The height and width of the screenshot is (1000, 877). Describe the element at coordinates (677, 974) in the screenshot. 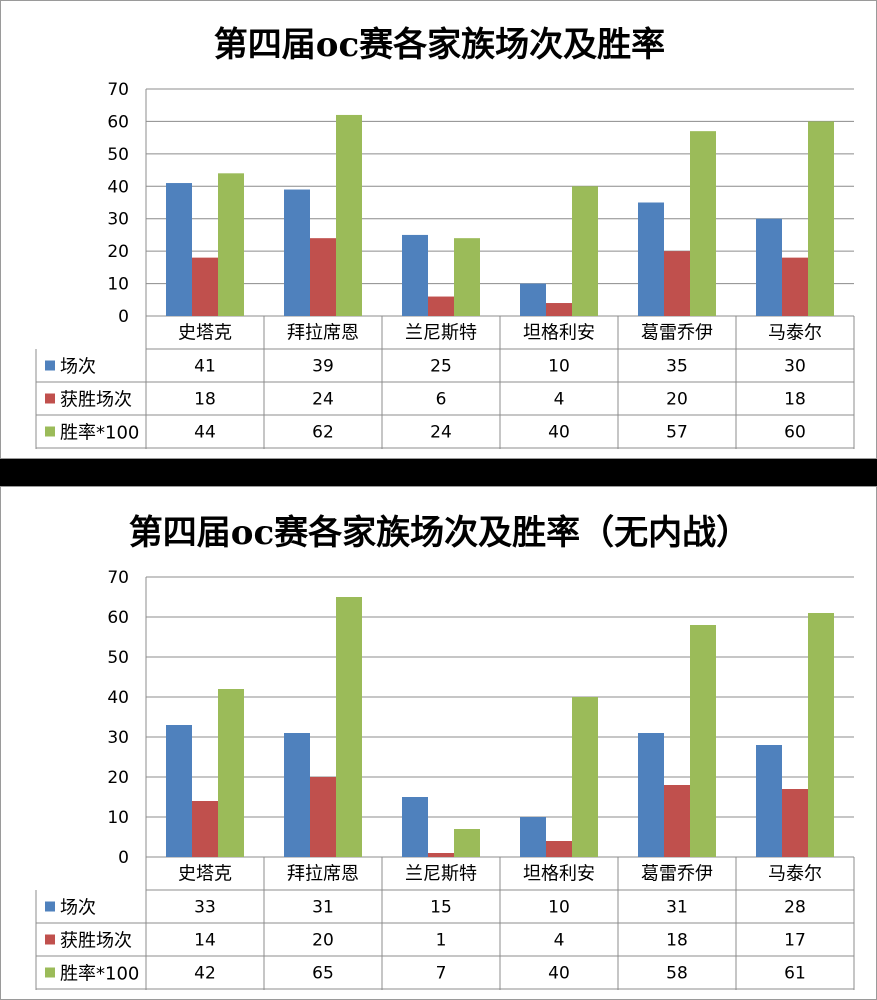

I see `table-value: 58` at that location.